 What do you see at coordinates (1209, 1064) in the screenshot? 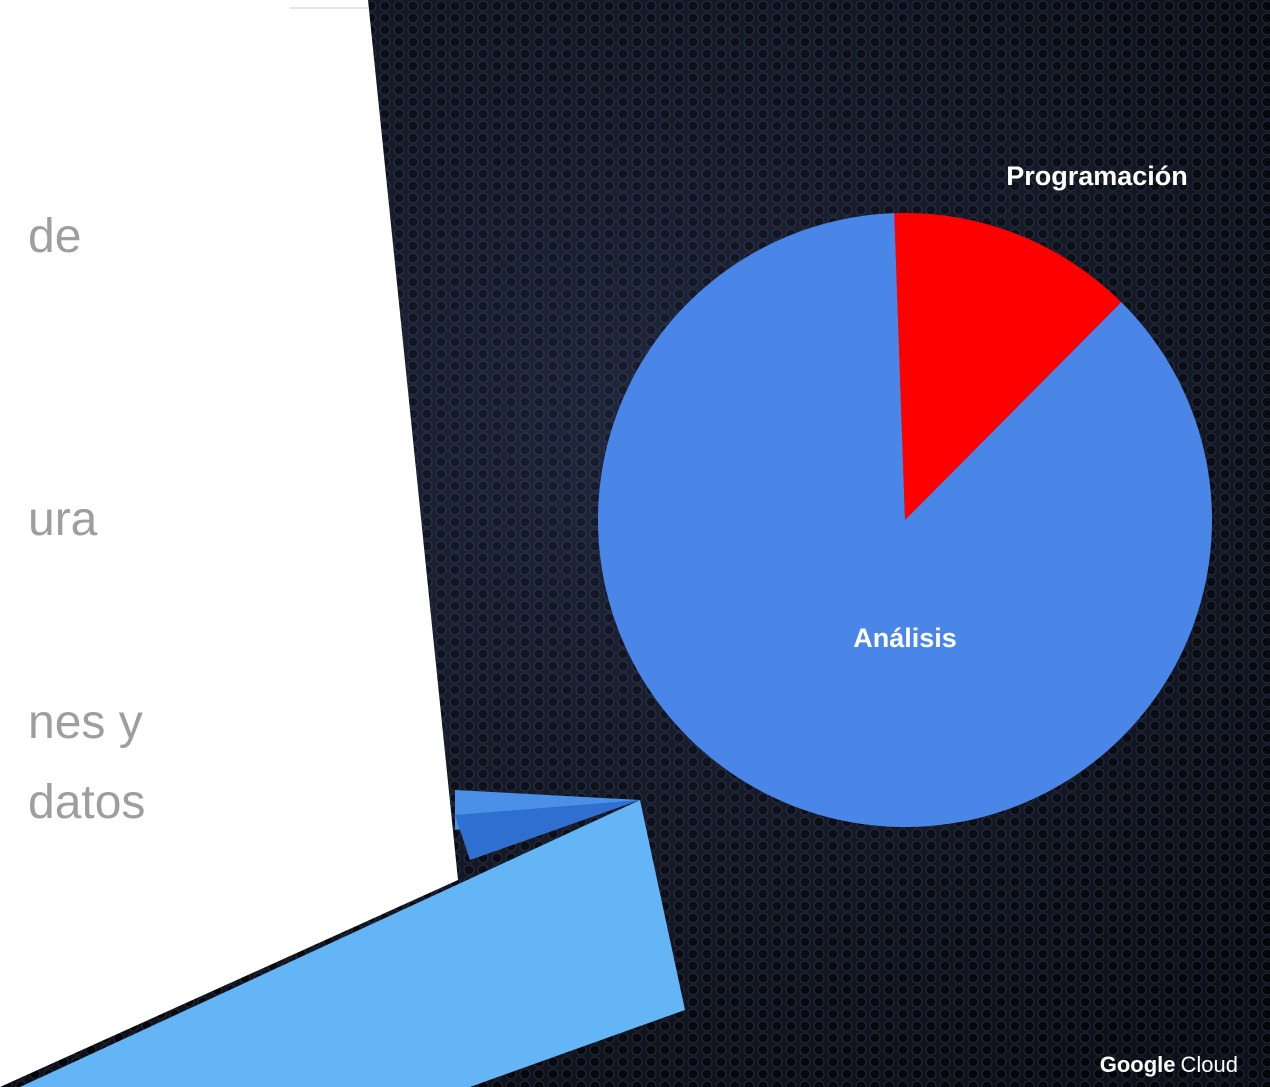
I see `footer-product: Cloud` at bounding box center [1209, 1064].